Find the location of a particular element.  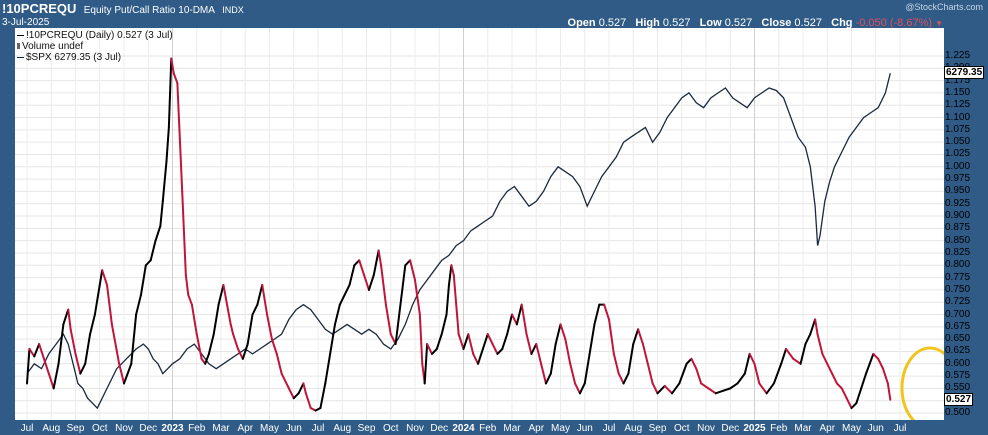

legend-label: $SPX 6279.35 (3 Jul) is located at coordinates (74, 57).